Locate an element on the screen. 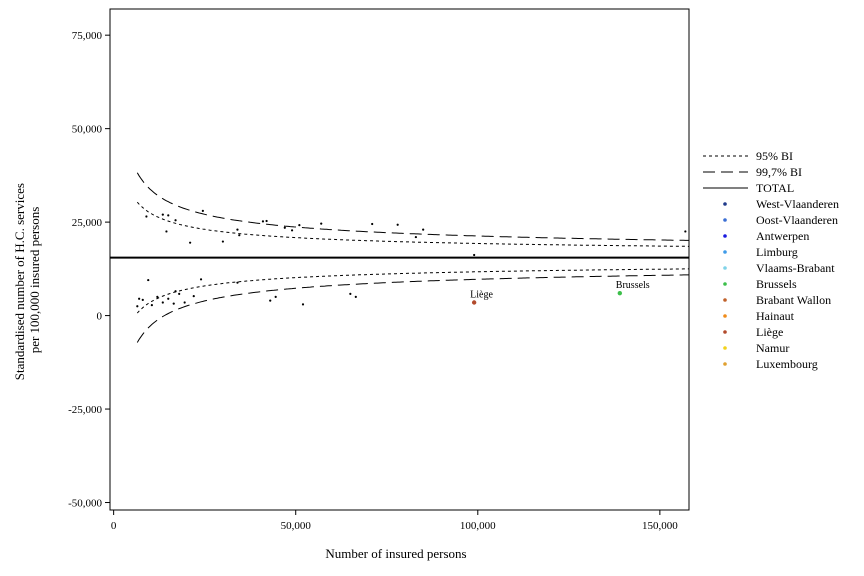  legend-entry-label: 95% BI is located at coordinates (774, 156).